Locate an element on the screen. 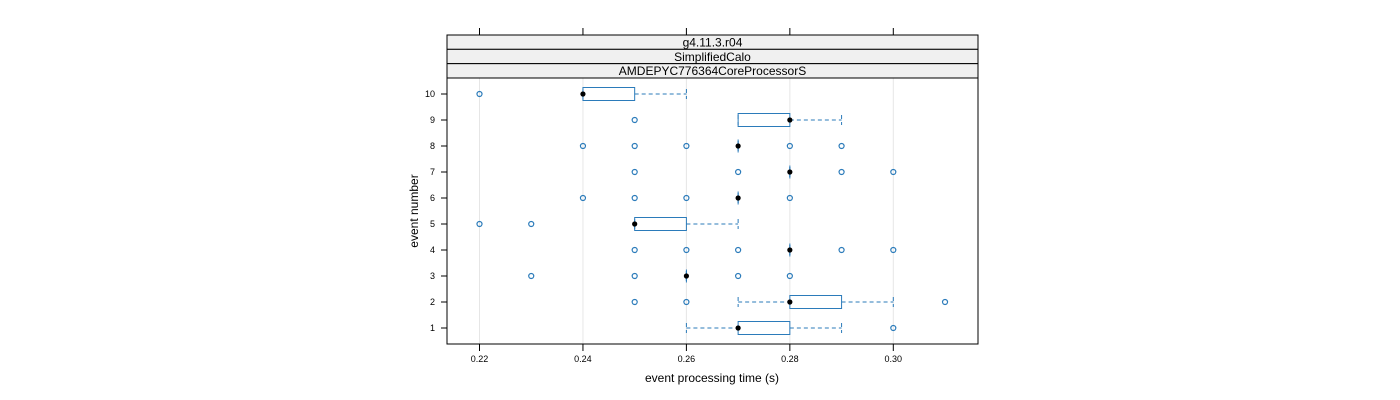 This screenshot has height=400, width=1400. y-tick-label-4: 5 is located at coordinates (432, 224).